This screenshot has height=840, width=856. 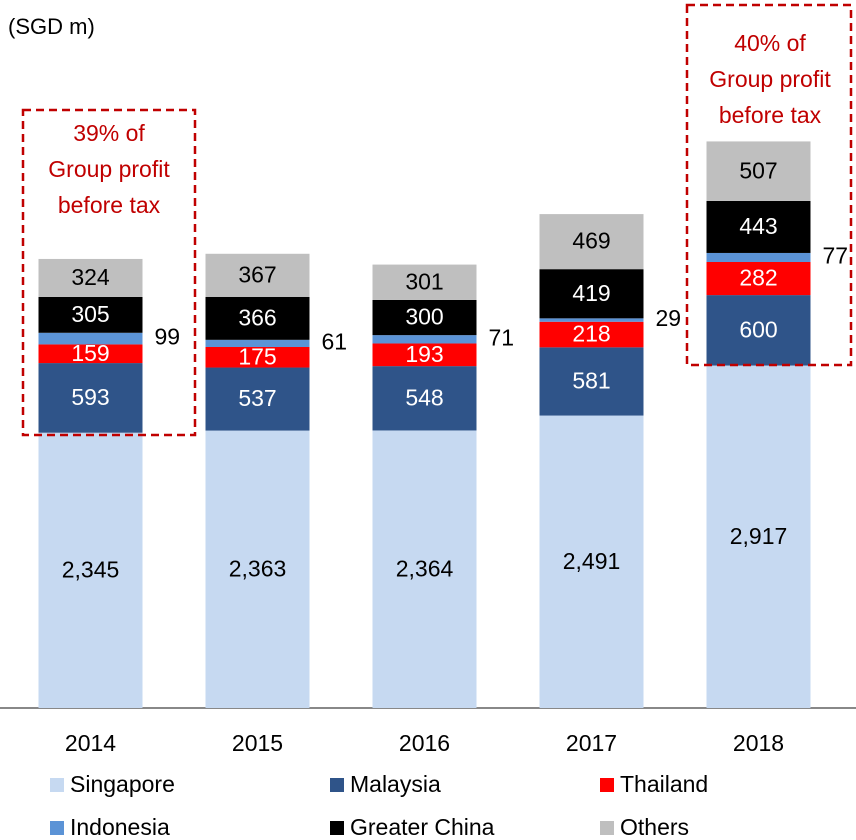 I want to click on data-label: 2,364, so click(x=425, y=568).